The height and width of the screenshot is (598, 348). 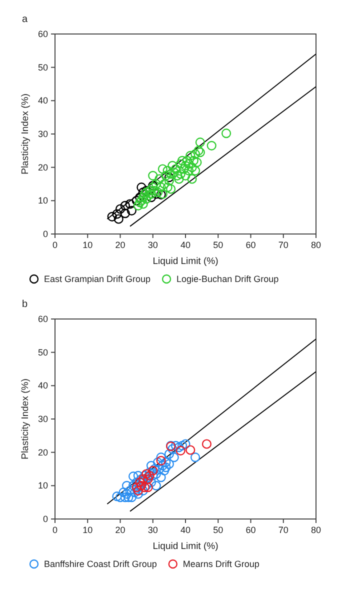 What do you see at coordinates (25, 304) in the screenshot?
I see `chart-title: b` at bounding box center [25, 304].